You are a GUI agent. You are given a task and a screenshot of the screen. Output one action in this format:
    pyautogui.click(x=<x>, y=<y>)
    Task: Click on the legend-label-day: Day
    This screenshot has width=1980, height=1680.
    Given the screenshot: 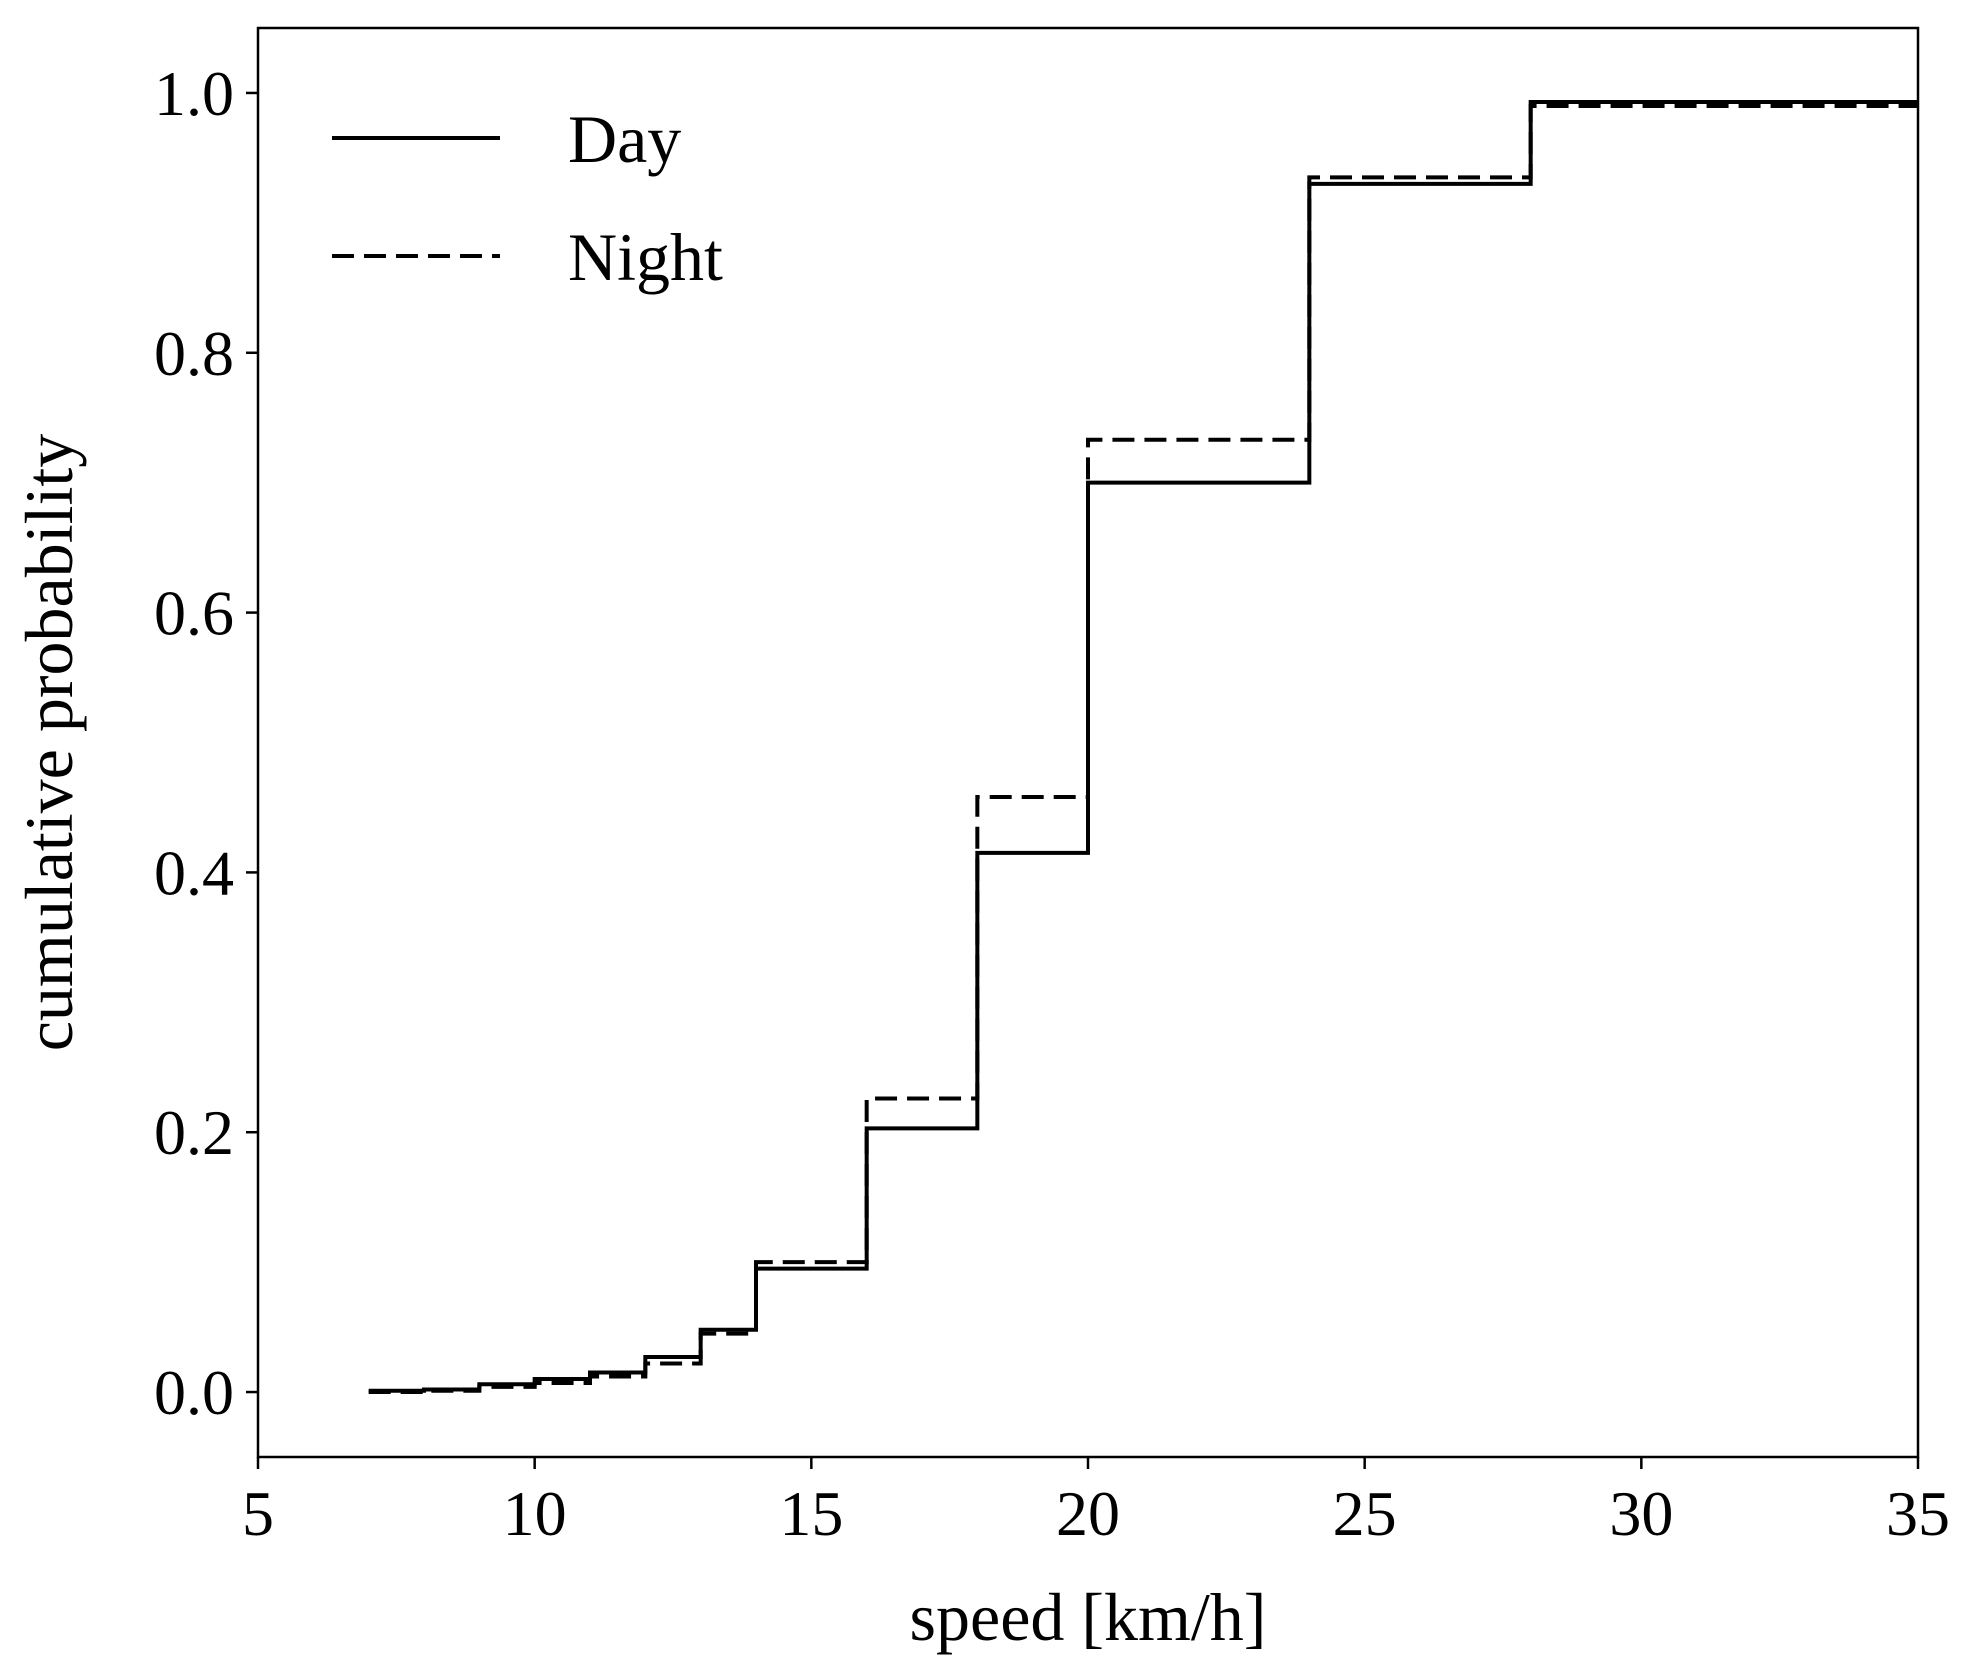 What is the action you would take?
    pyautogui.click(x=624, y=139)
    